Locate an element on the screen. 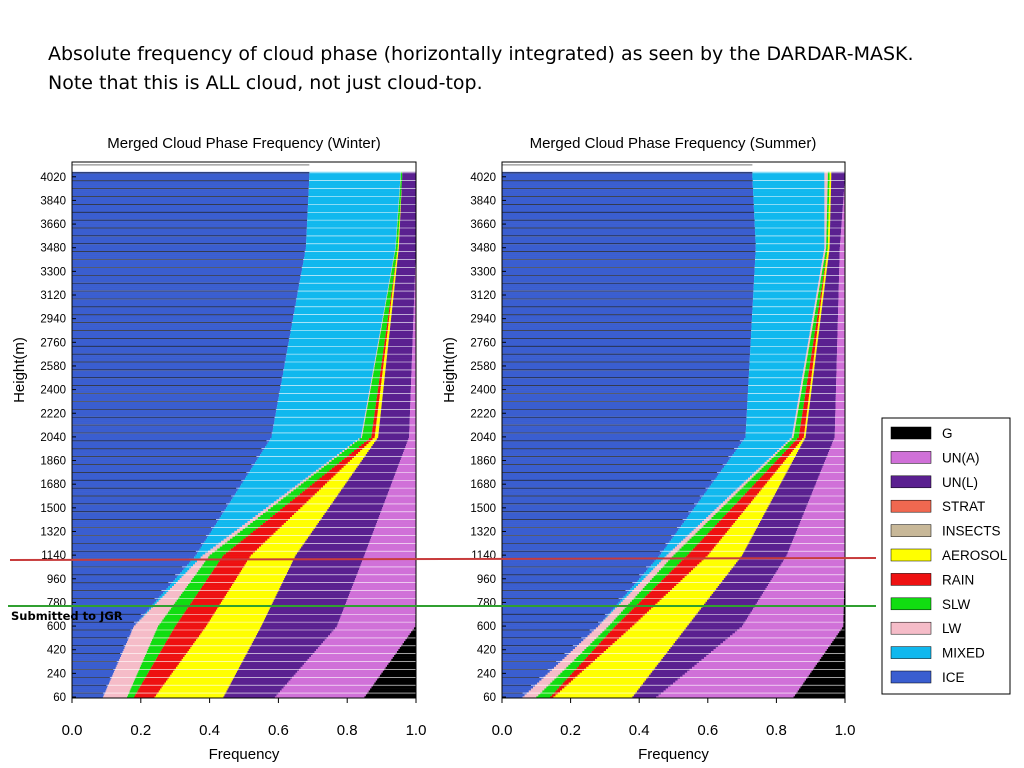 The image size is (1024, 768). y-tick-label: 3120 is located at coordinates (483, 296).